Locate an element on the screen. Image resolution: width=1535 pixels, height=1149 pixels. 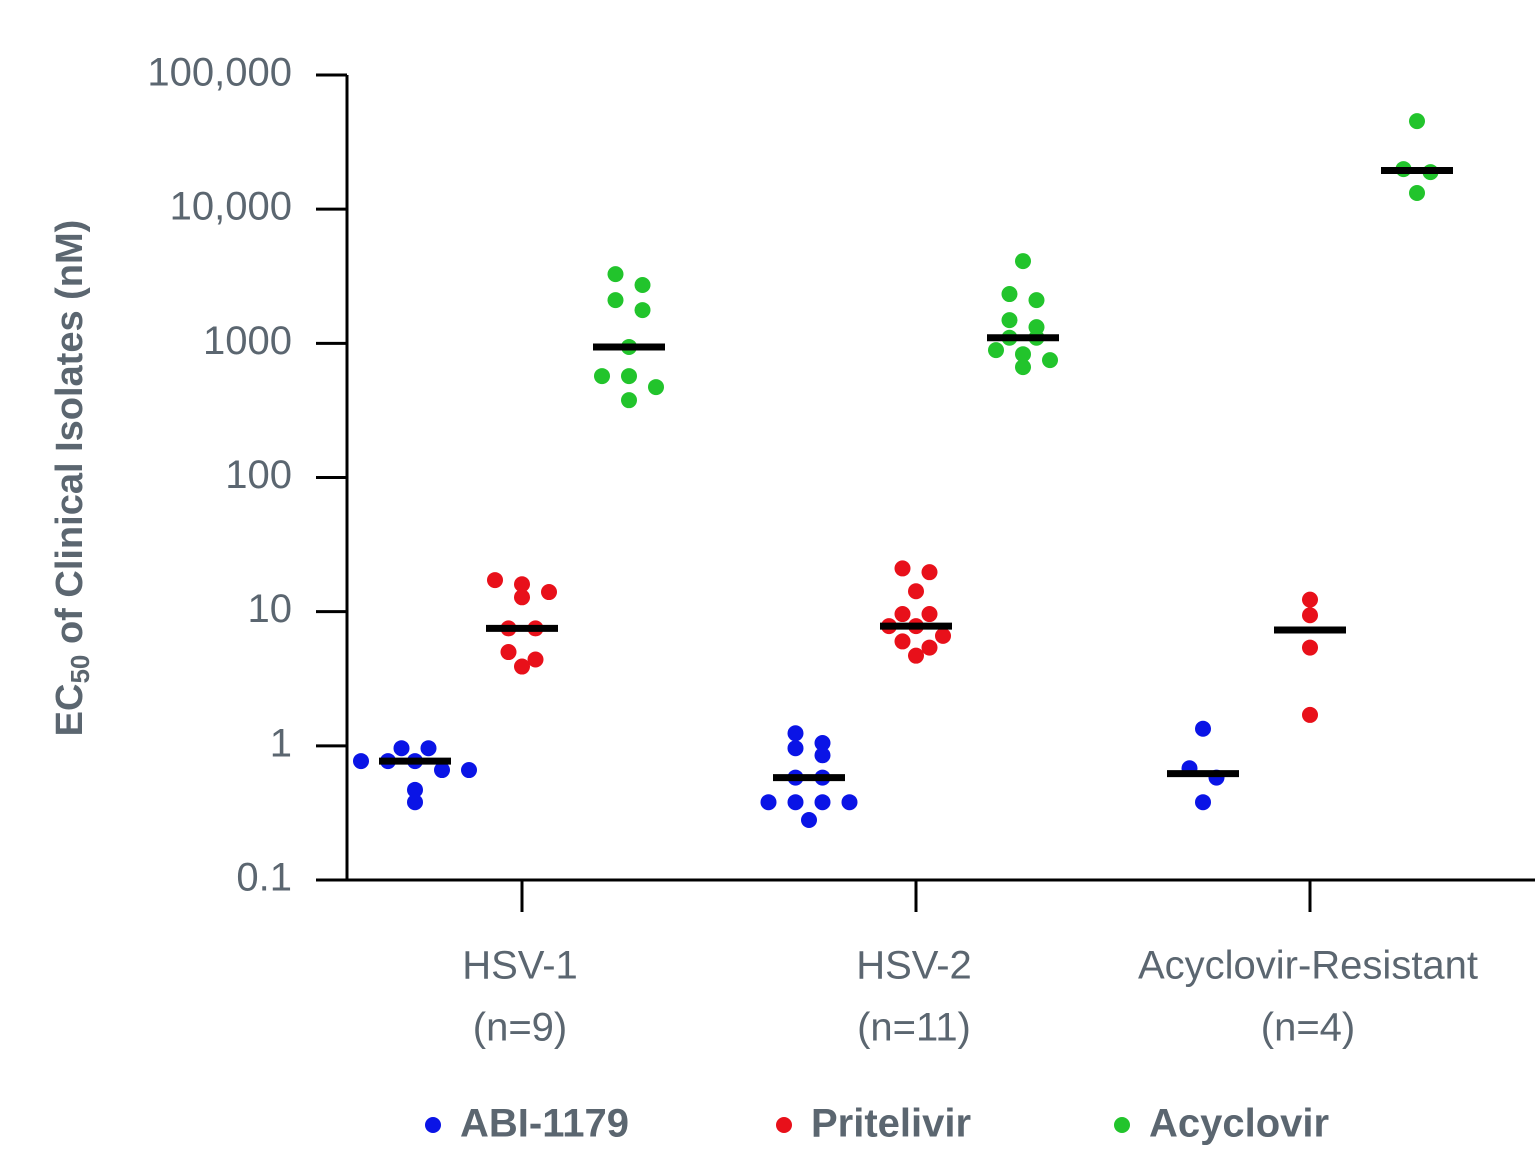
x-tick-label: HSV-1 is located at coordinates (520, 966).